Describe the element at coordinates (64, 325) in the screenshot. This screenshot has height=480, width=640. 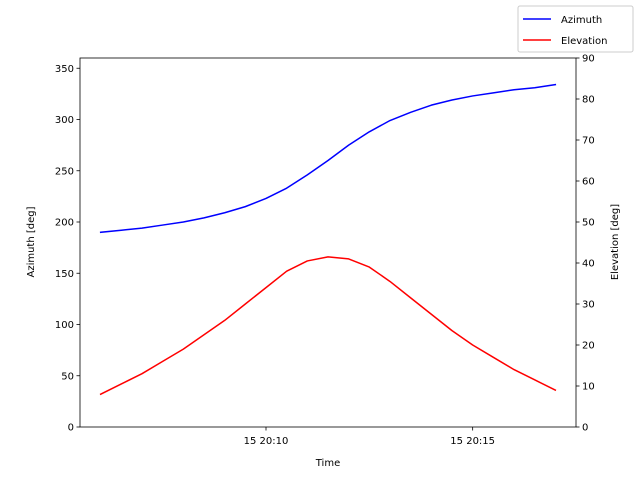
I see `y-tick-label-left: 100` at that location.